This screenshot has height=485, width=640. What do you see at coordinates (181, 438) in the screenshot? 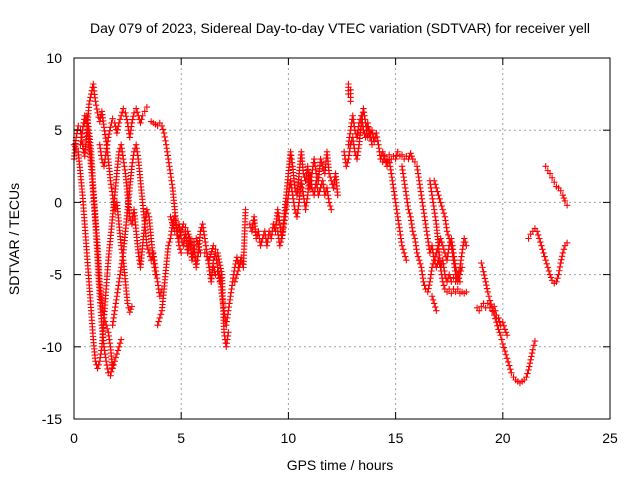
I see `x-tick-label: 5` at bounding box center [181, 438].